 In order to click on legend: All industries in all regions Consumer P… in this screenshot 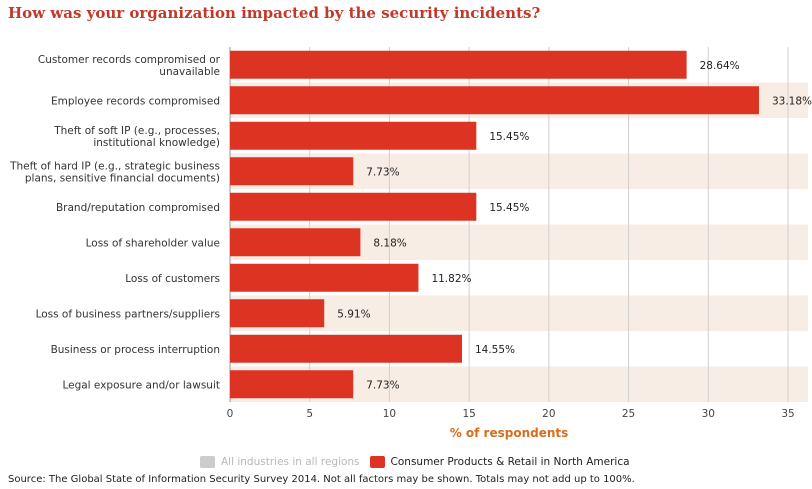, I will do `click(420, 462)`.